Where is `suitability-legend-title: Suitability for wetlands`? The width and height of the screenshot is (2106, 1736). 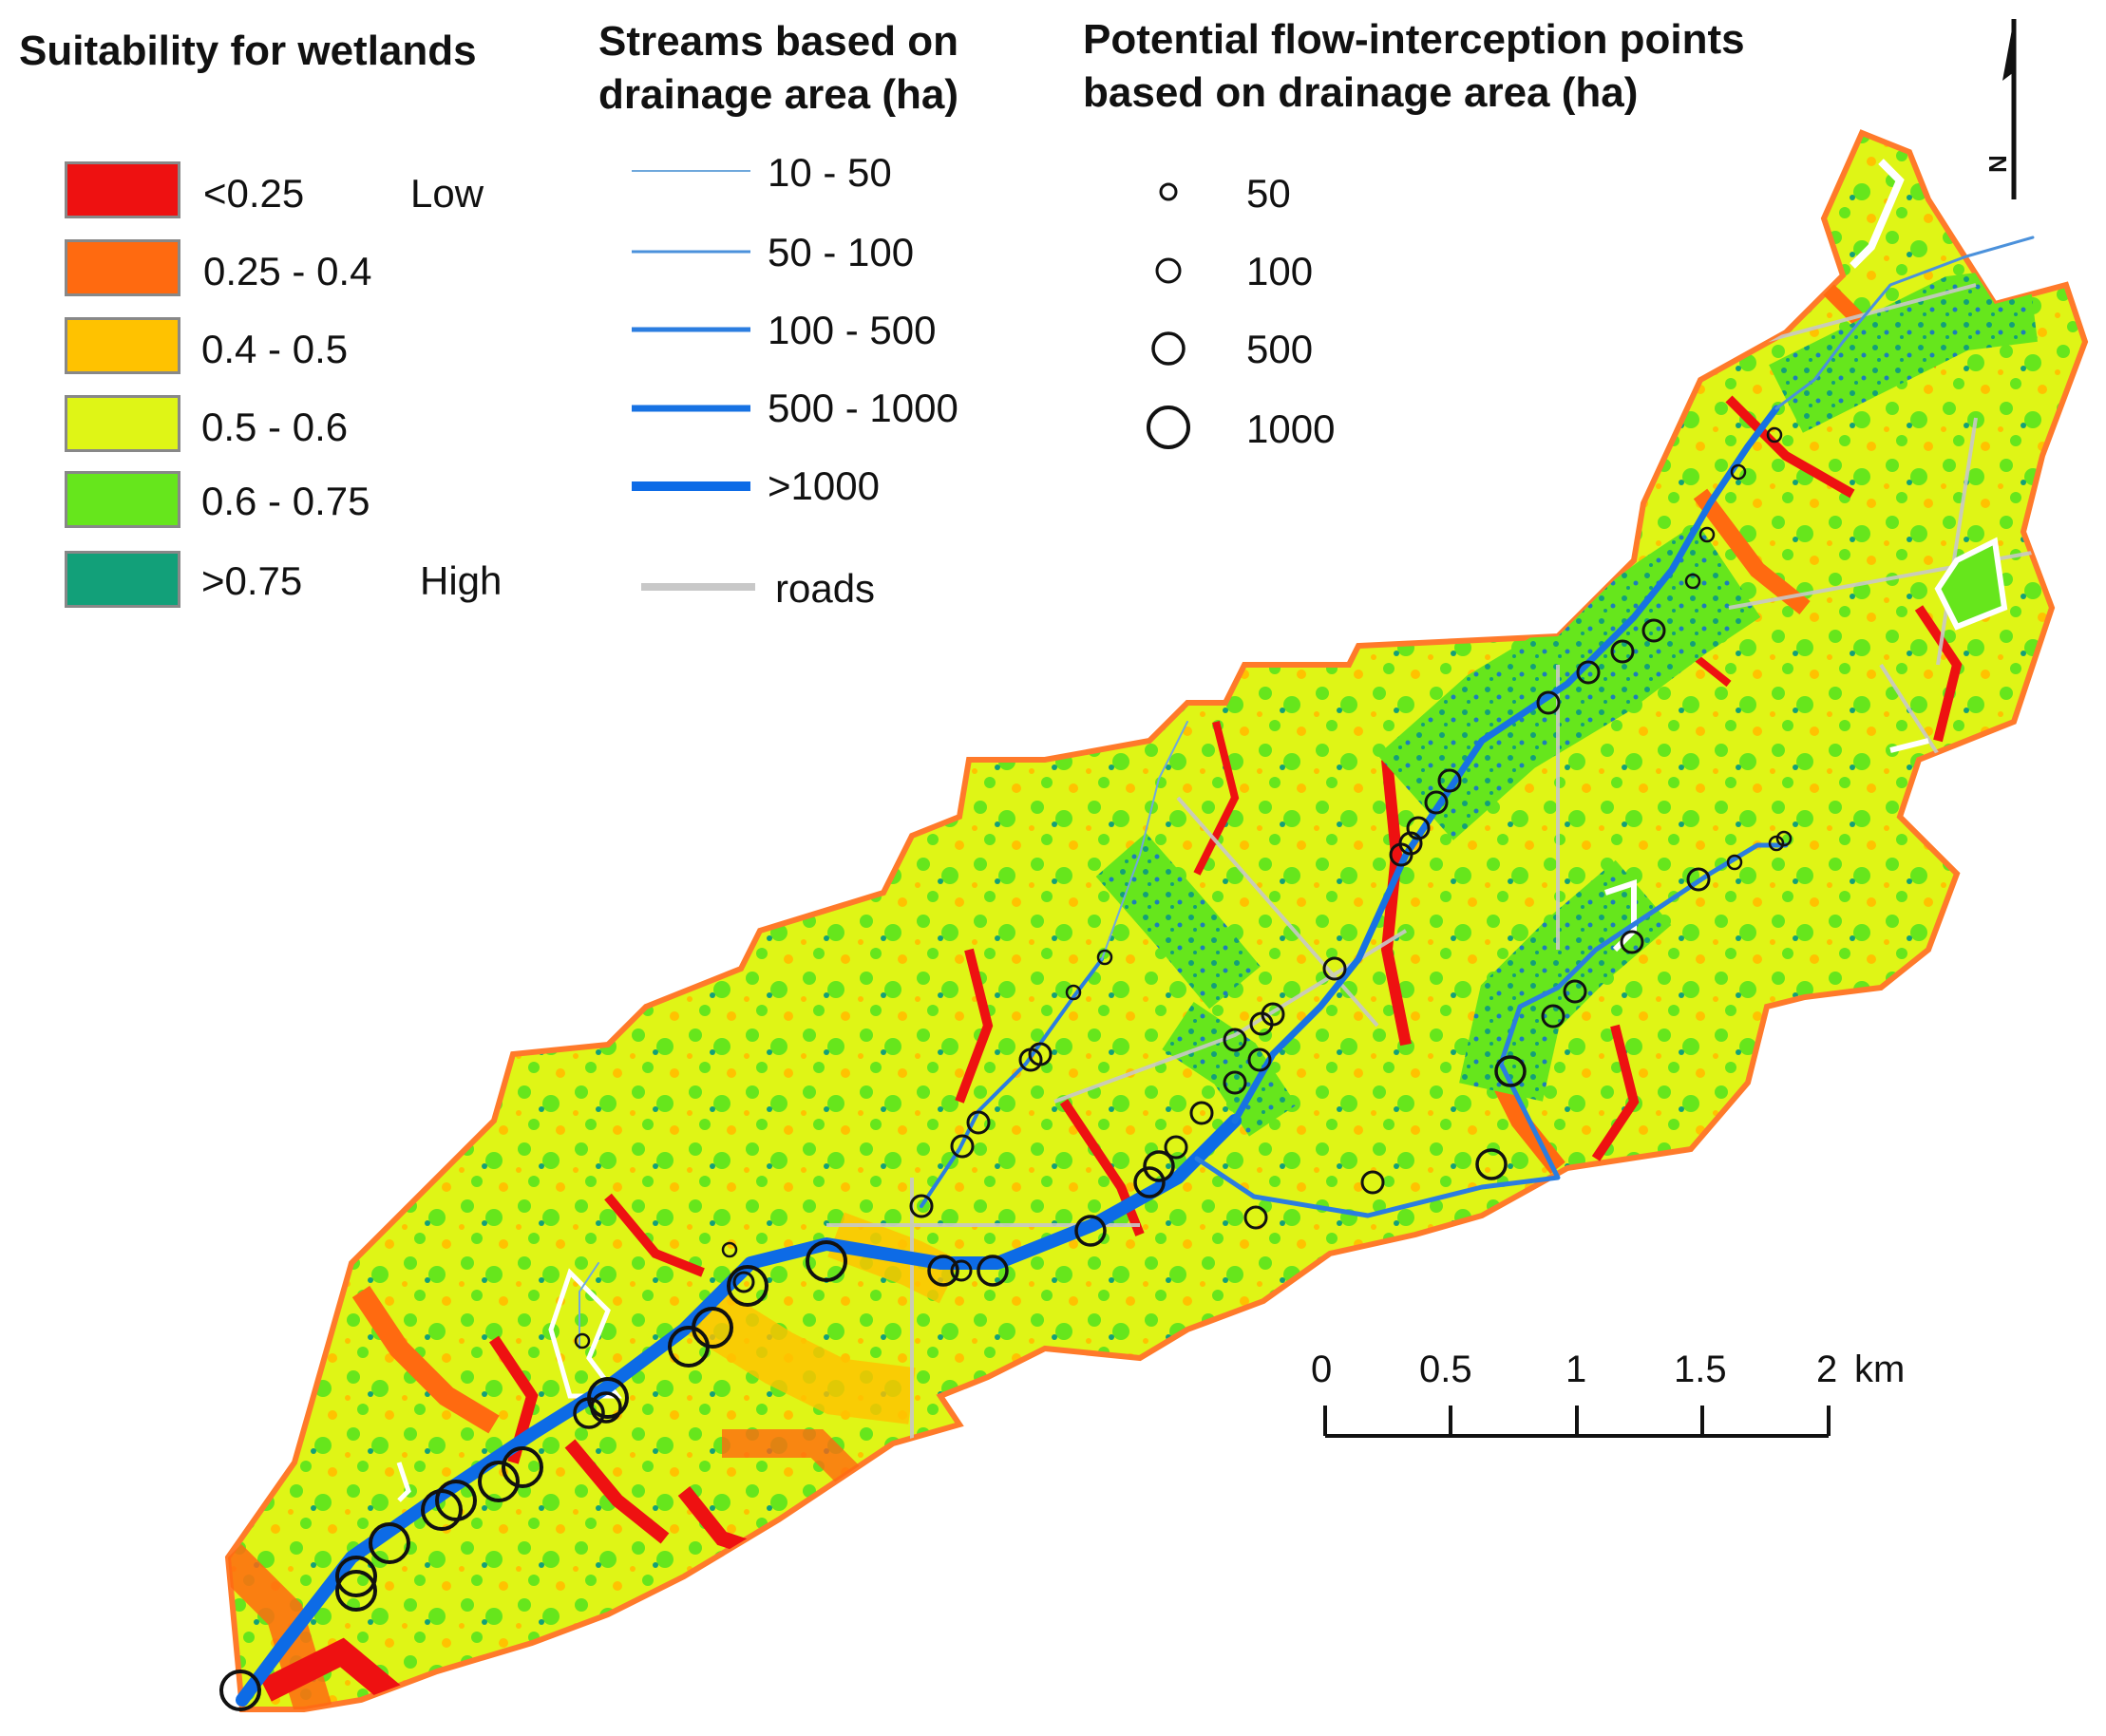
suitability-legend-title: Suitability for wetlands is located at coordinates (248, 51).